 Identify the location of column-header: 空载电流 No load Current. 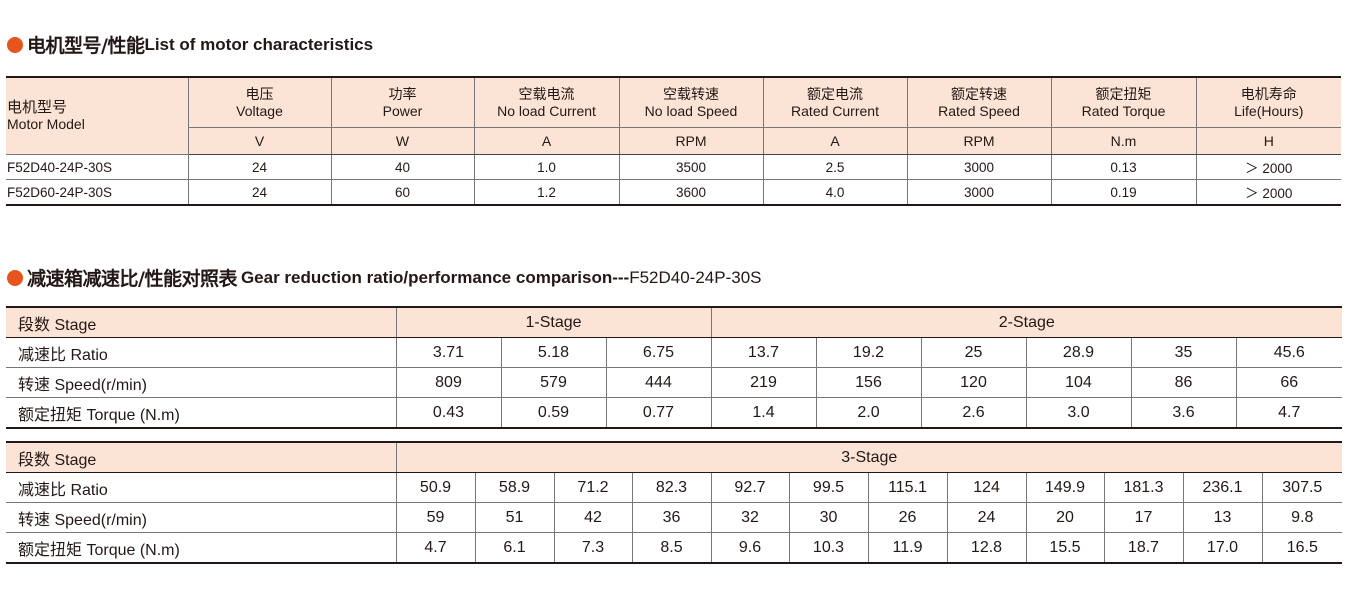
(547, 102).